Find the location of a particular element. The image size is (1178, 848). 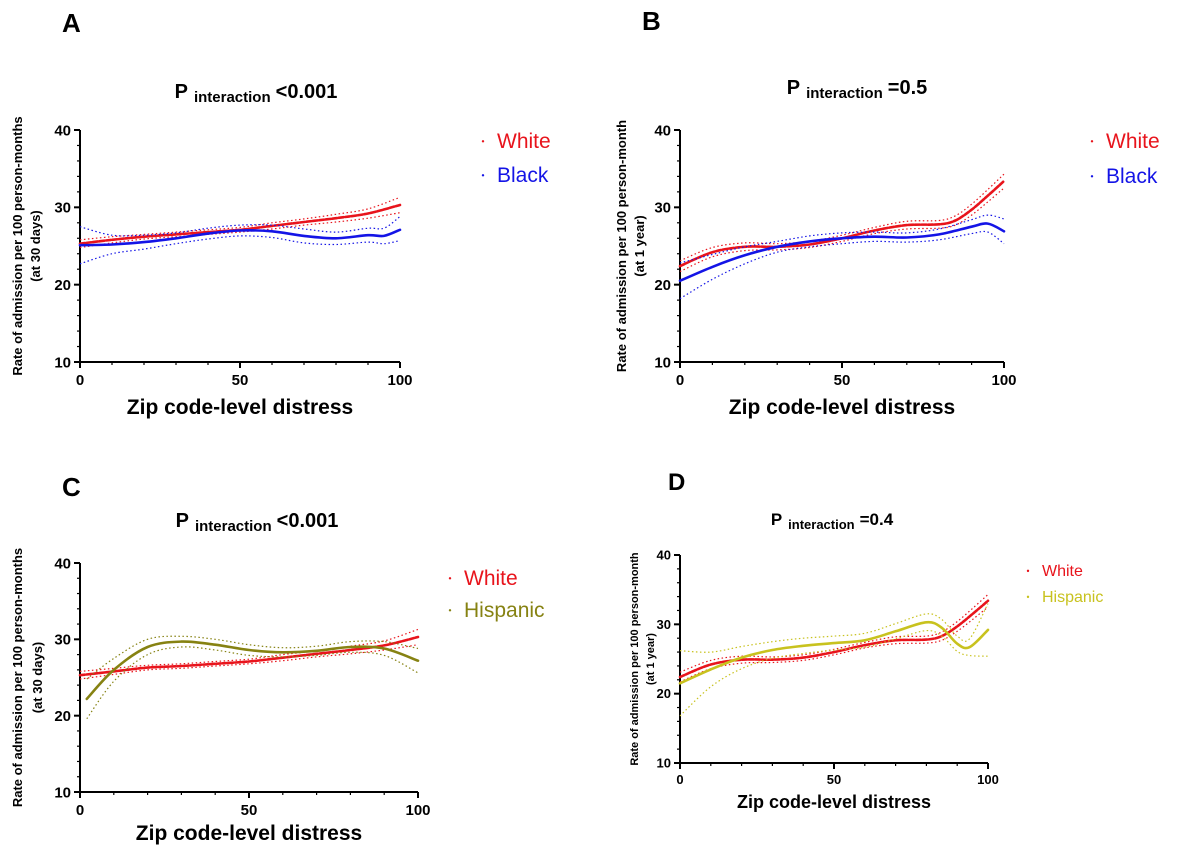

panel-a-ytick-label: 20 is located at coordinates (62, 285).